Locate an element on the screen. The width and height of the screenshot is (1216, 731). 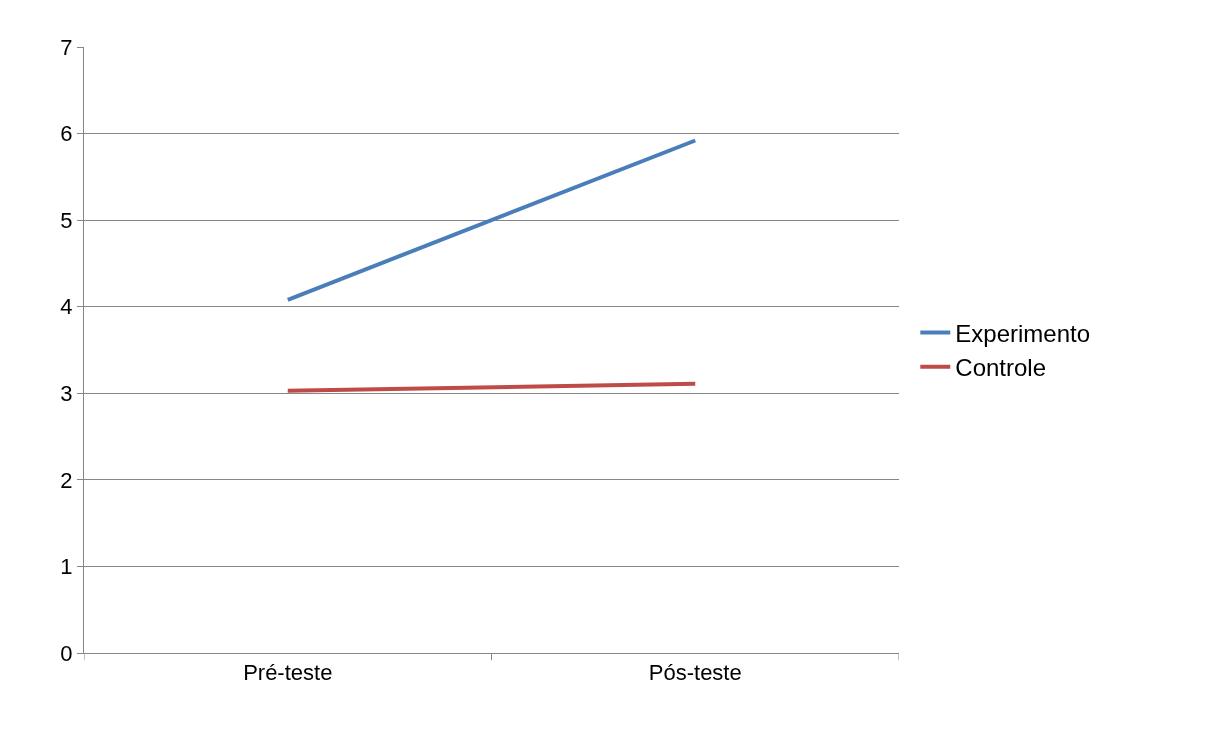
y-tick-label: 2 is located at coordinates (66, 480).